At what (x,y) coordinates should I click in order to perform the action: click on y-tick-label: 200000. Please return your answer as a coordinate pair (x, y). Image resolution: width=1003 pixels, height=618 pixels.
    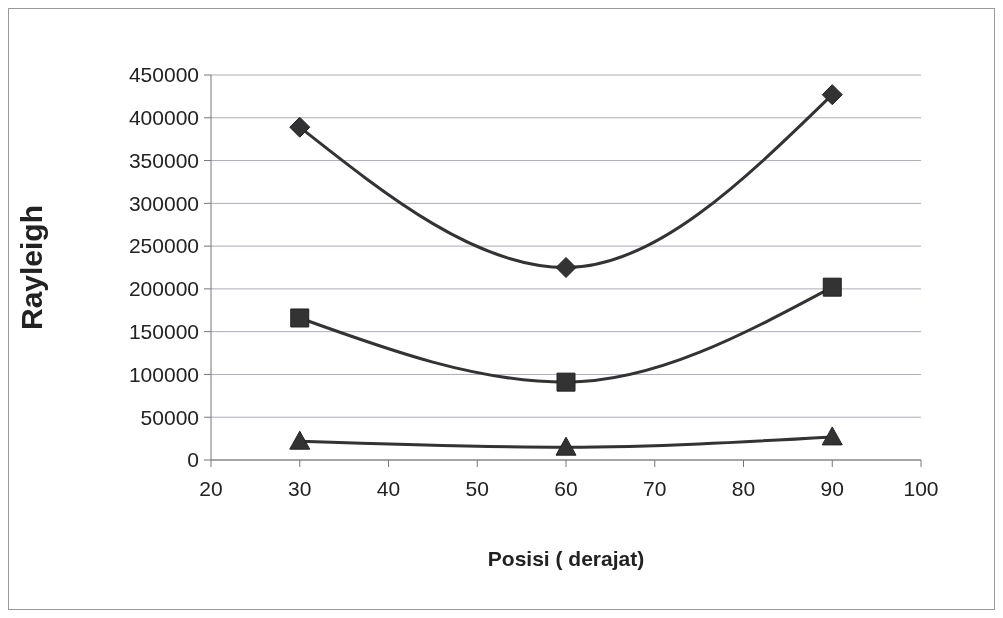
    Looking at the image, I should click on (163, 289).